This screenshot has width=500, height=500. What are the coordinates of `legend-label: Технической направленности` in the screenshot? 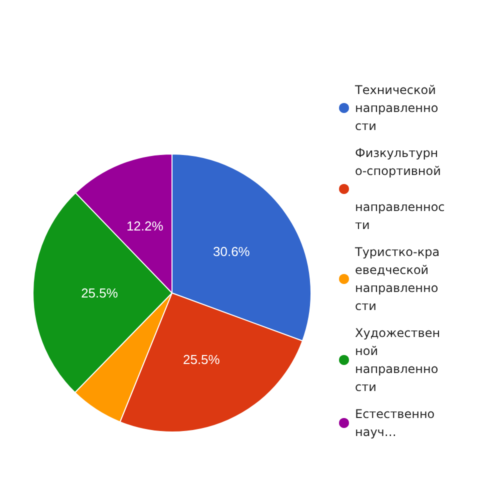 It's located at (397, 108).